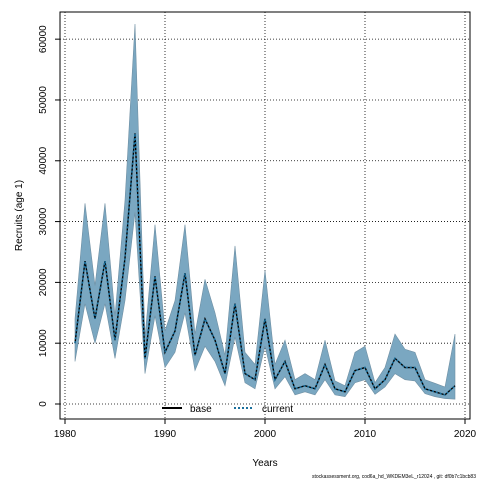 The height and width of the screenshot is (480, 480). Describe the element at coordinates (43, 282) in the screenshot. I see `y-tick-label-20000: 20000` at that location.